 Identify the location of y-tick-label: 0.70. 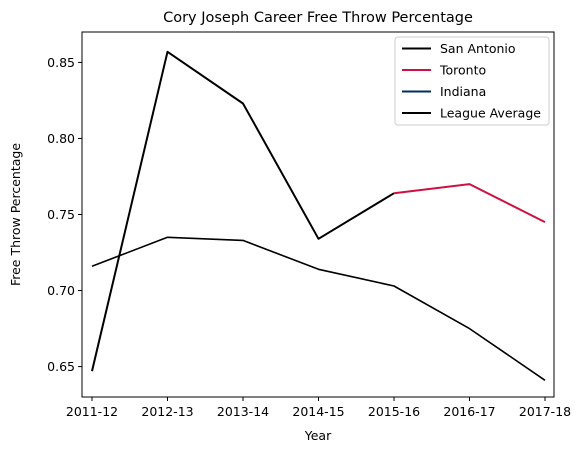
(61, 290).